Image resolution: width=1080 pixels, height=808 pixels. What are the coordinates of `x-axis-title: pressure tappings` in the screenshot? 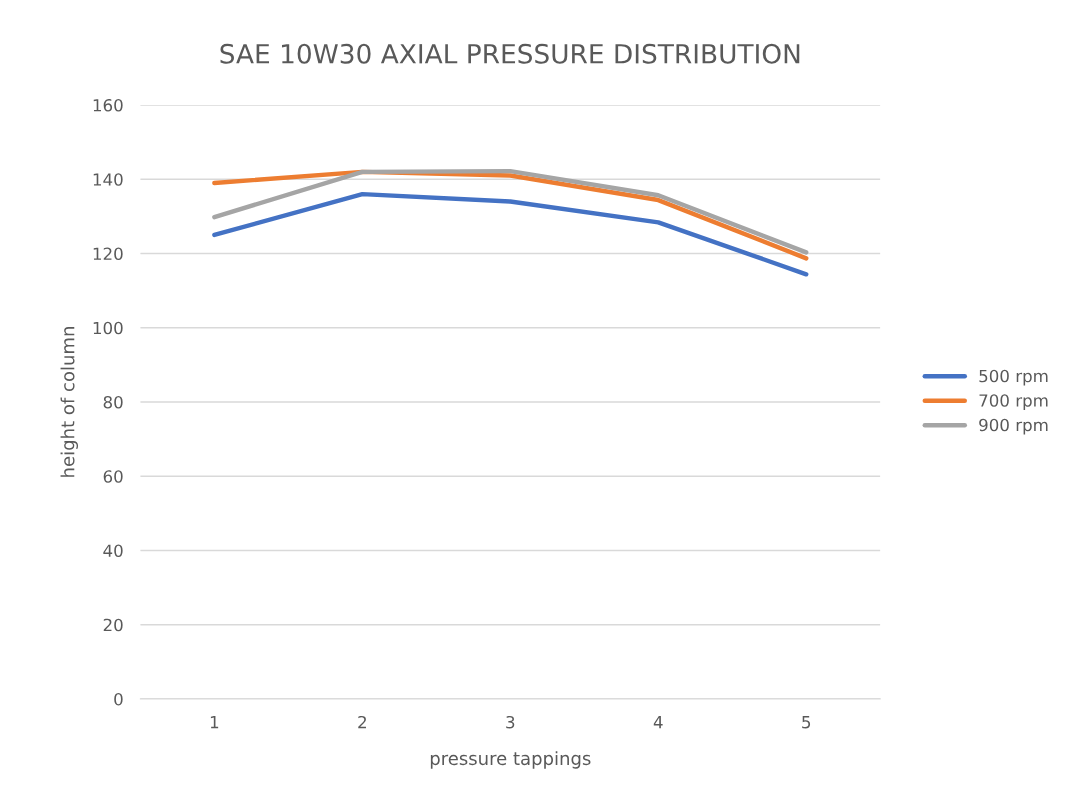 It's located at (510, 760).